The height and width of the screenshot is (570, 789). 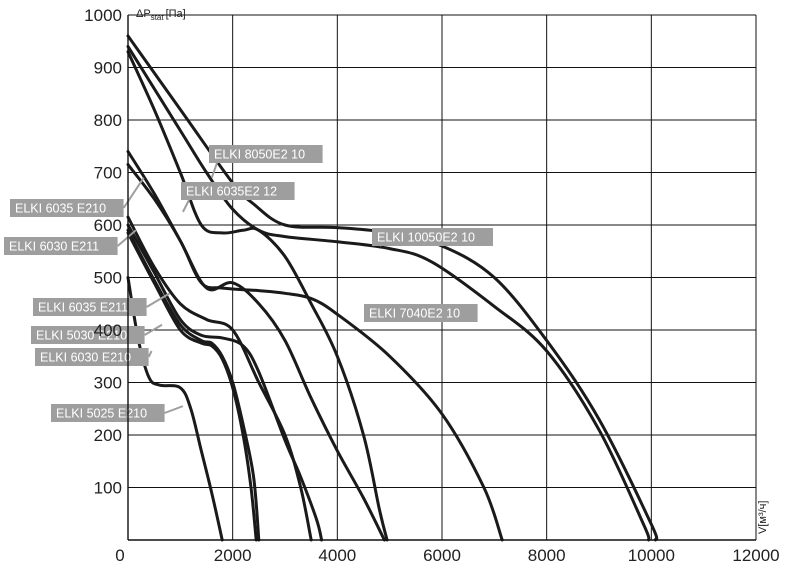 I want to click on series-label: ELKI 5025 E210, so click(x=101, y=414).